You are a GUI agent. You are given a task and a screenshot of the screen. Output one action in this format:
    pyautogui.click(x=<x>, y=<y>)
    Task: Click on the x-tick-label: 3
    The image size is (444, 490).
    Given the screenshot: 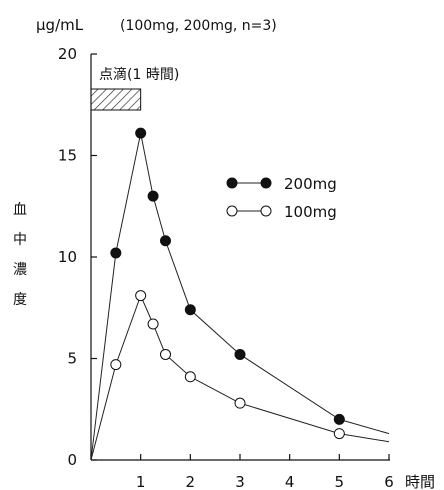 What is the action you would take?
    pyautogui.click(x=240, y=481)
    